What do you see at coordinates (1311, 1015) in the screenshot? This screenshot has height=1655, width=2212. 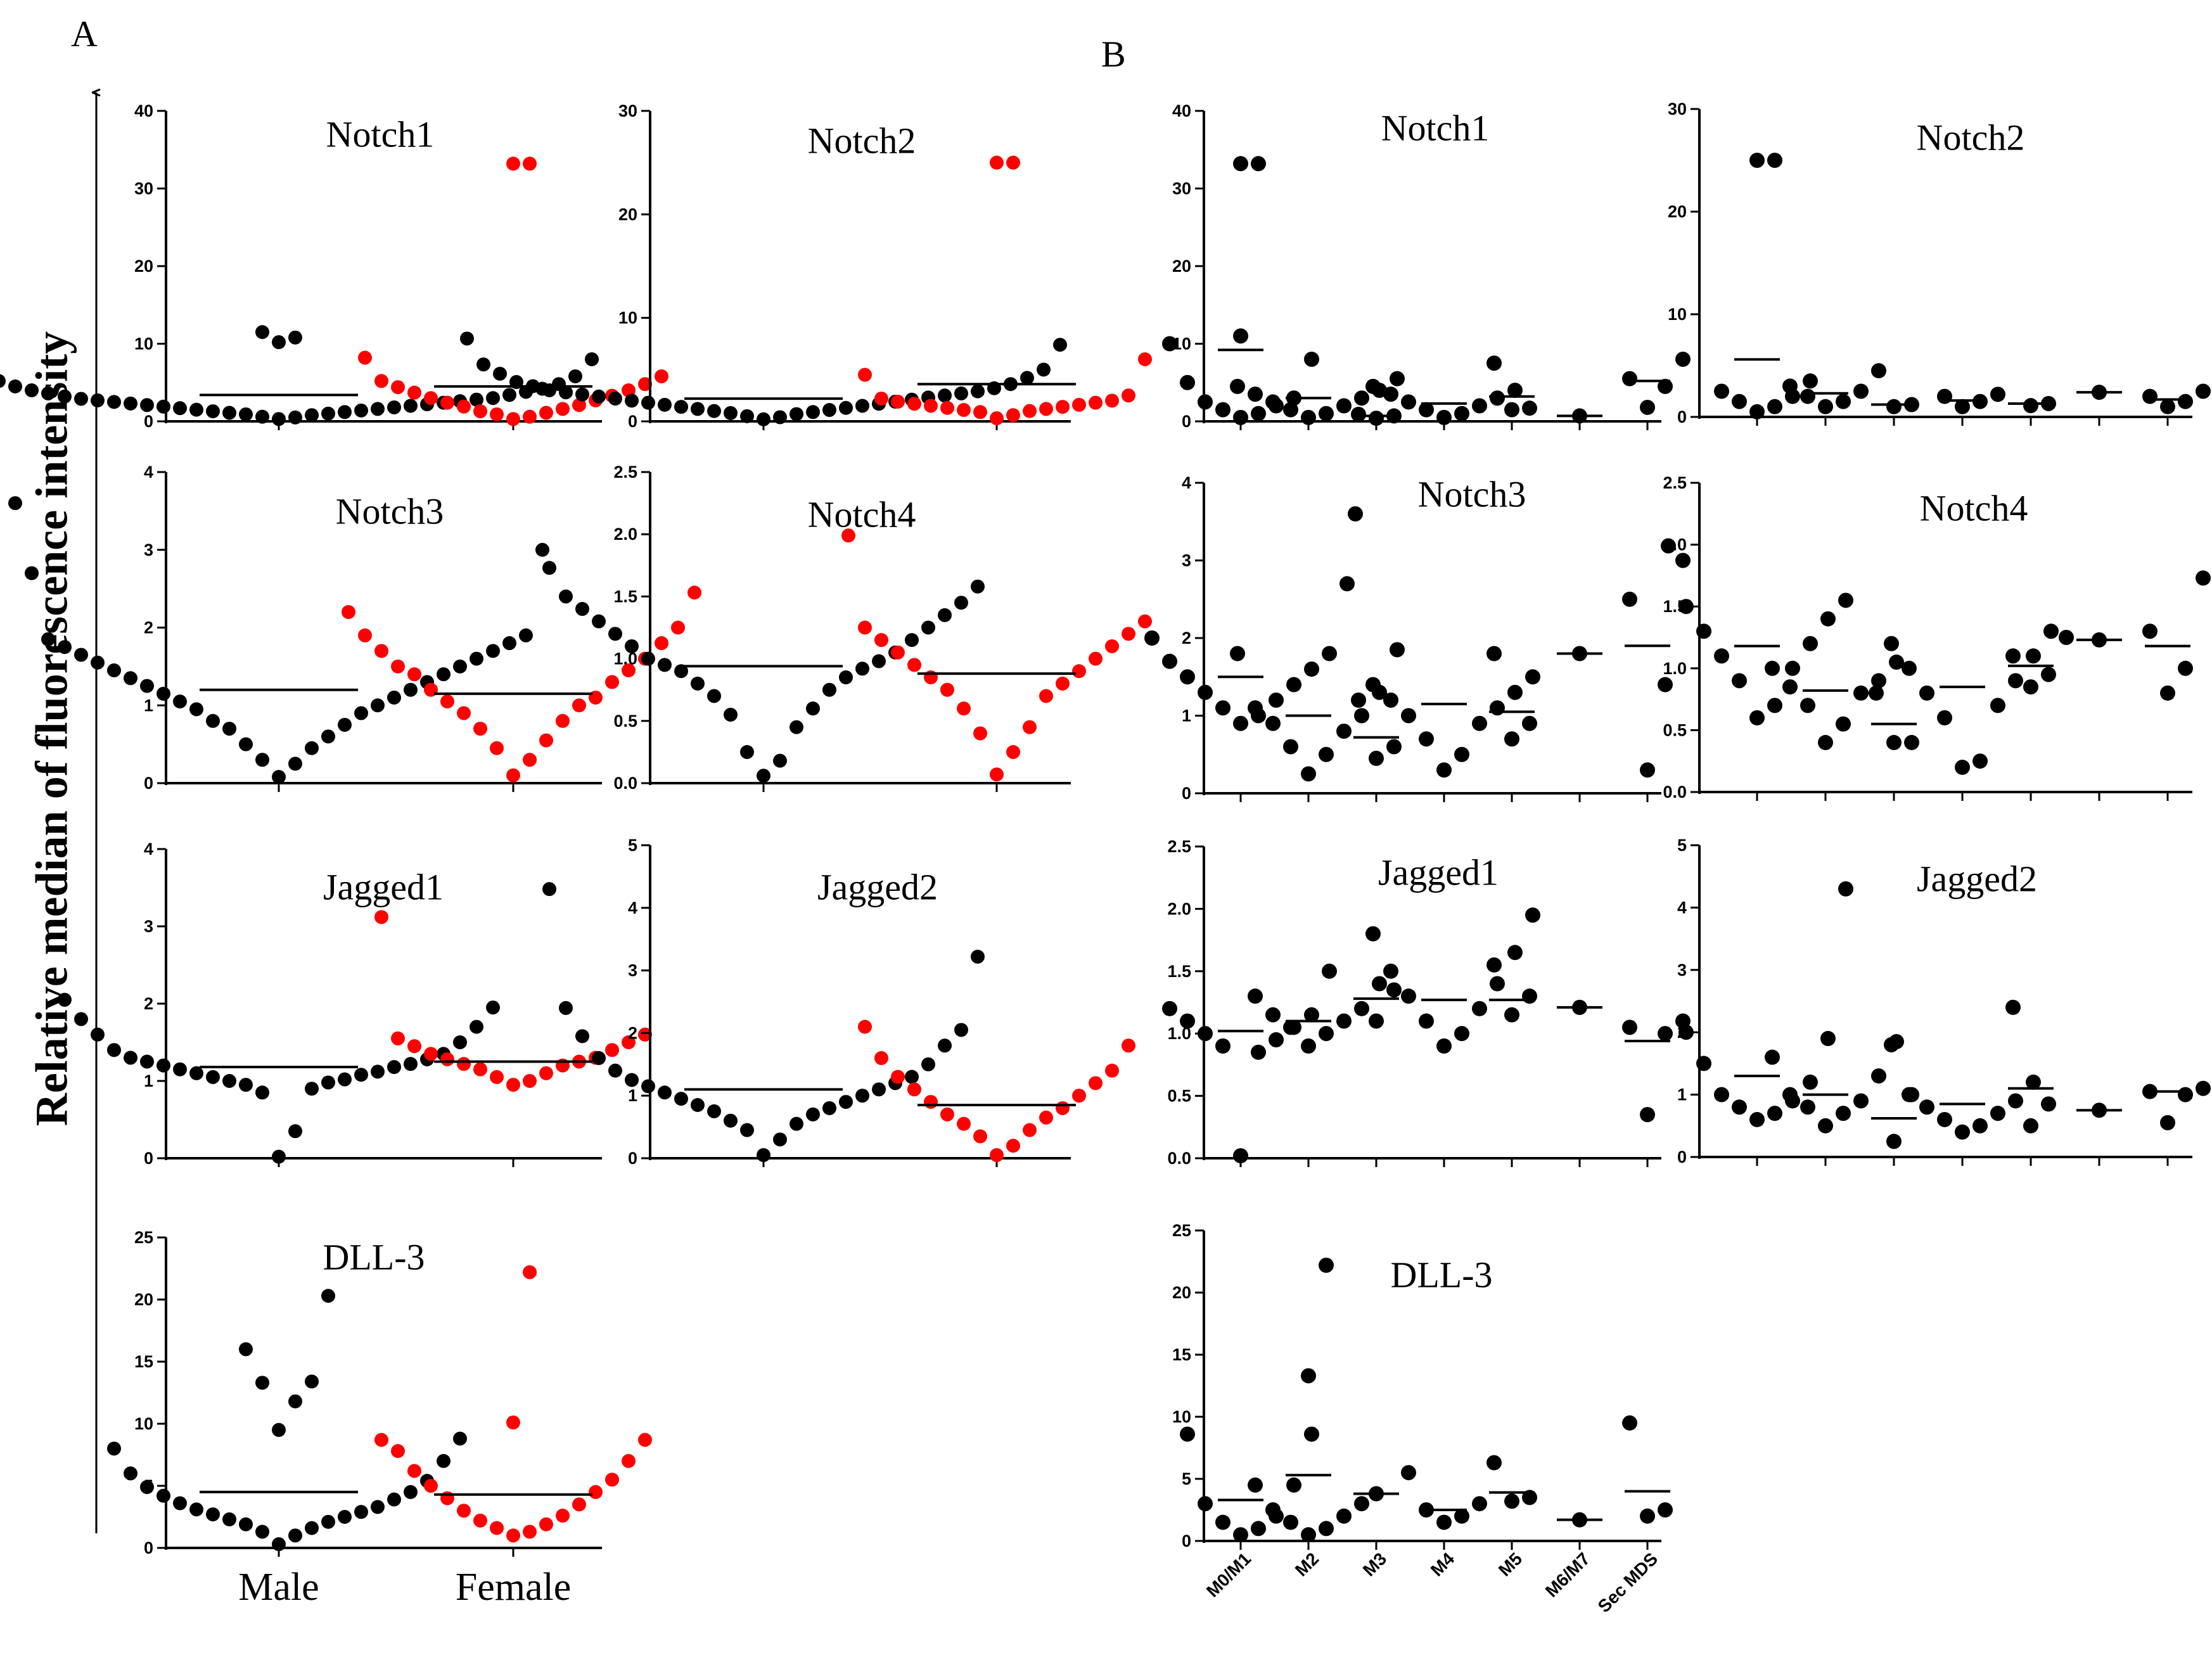 I see `chart-b-jagged1-point-m0-m1` at bounding box center [1311, 1015].